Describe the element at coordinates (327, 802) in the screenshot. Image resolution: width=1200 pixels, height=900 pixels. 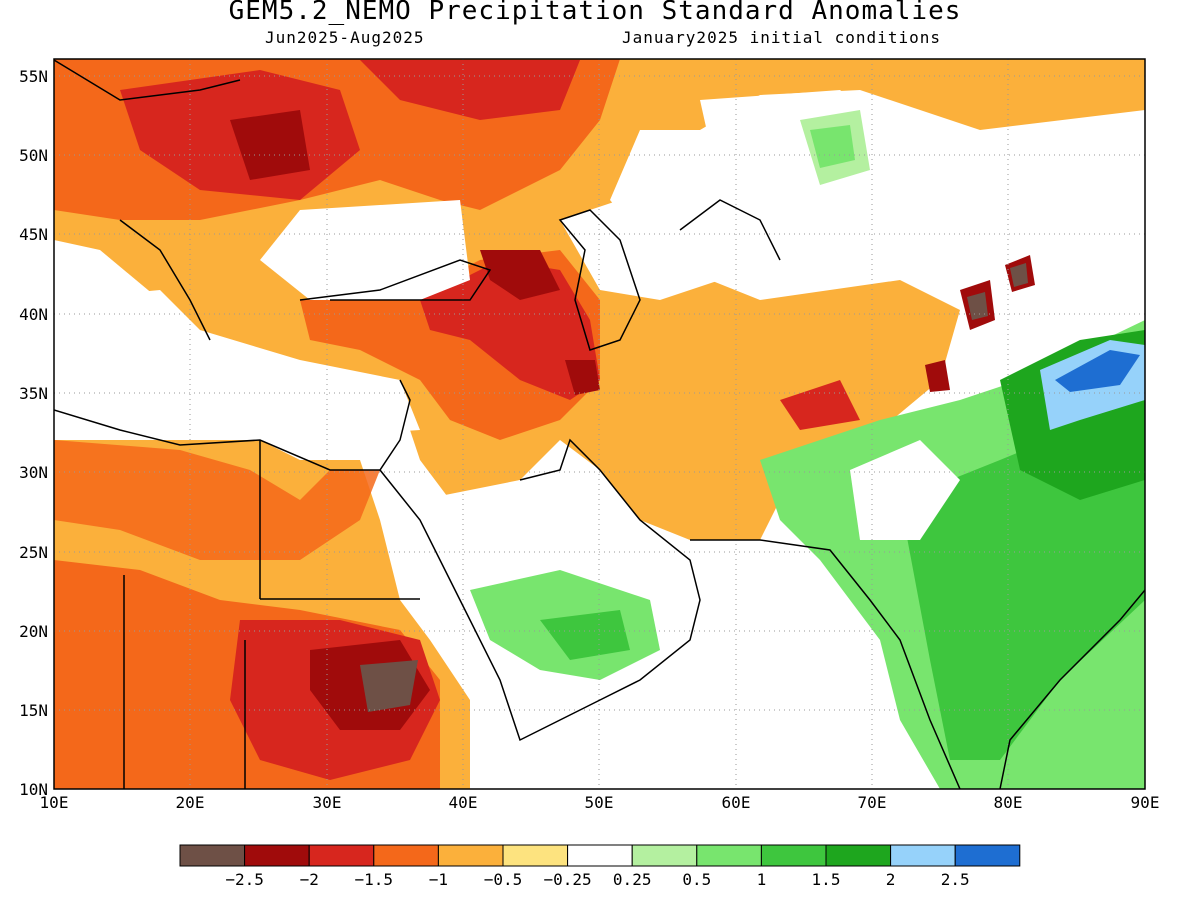
I see `lon-tick: 30E` at that location.